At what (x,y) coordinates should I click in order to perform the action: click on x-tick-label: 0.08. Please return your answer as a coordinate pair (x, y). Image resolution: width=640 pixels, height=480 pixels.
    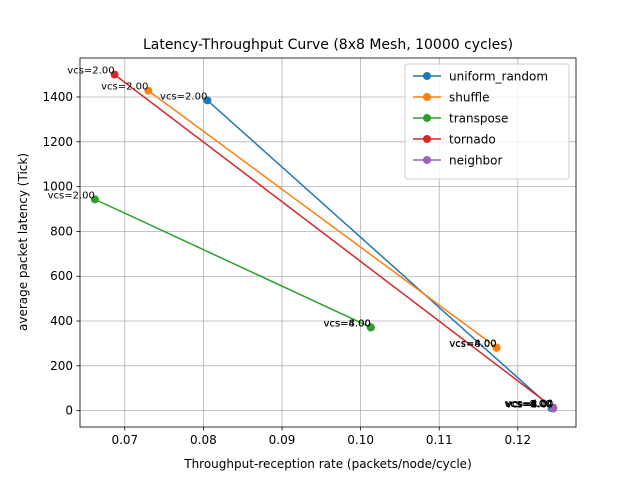
    Looking at the image, I should click on (203, 440).